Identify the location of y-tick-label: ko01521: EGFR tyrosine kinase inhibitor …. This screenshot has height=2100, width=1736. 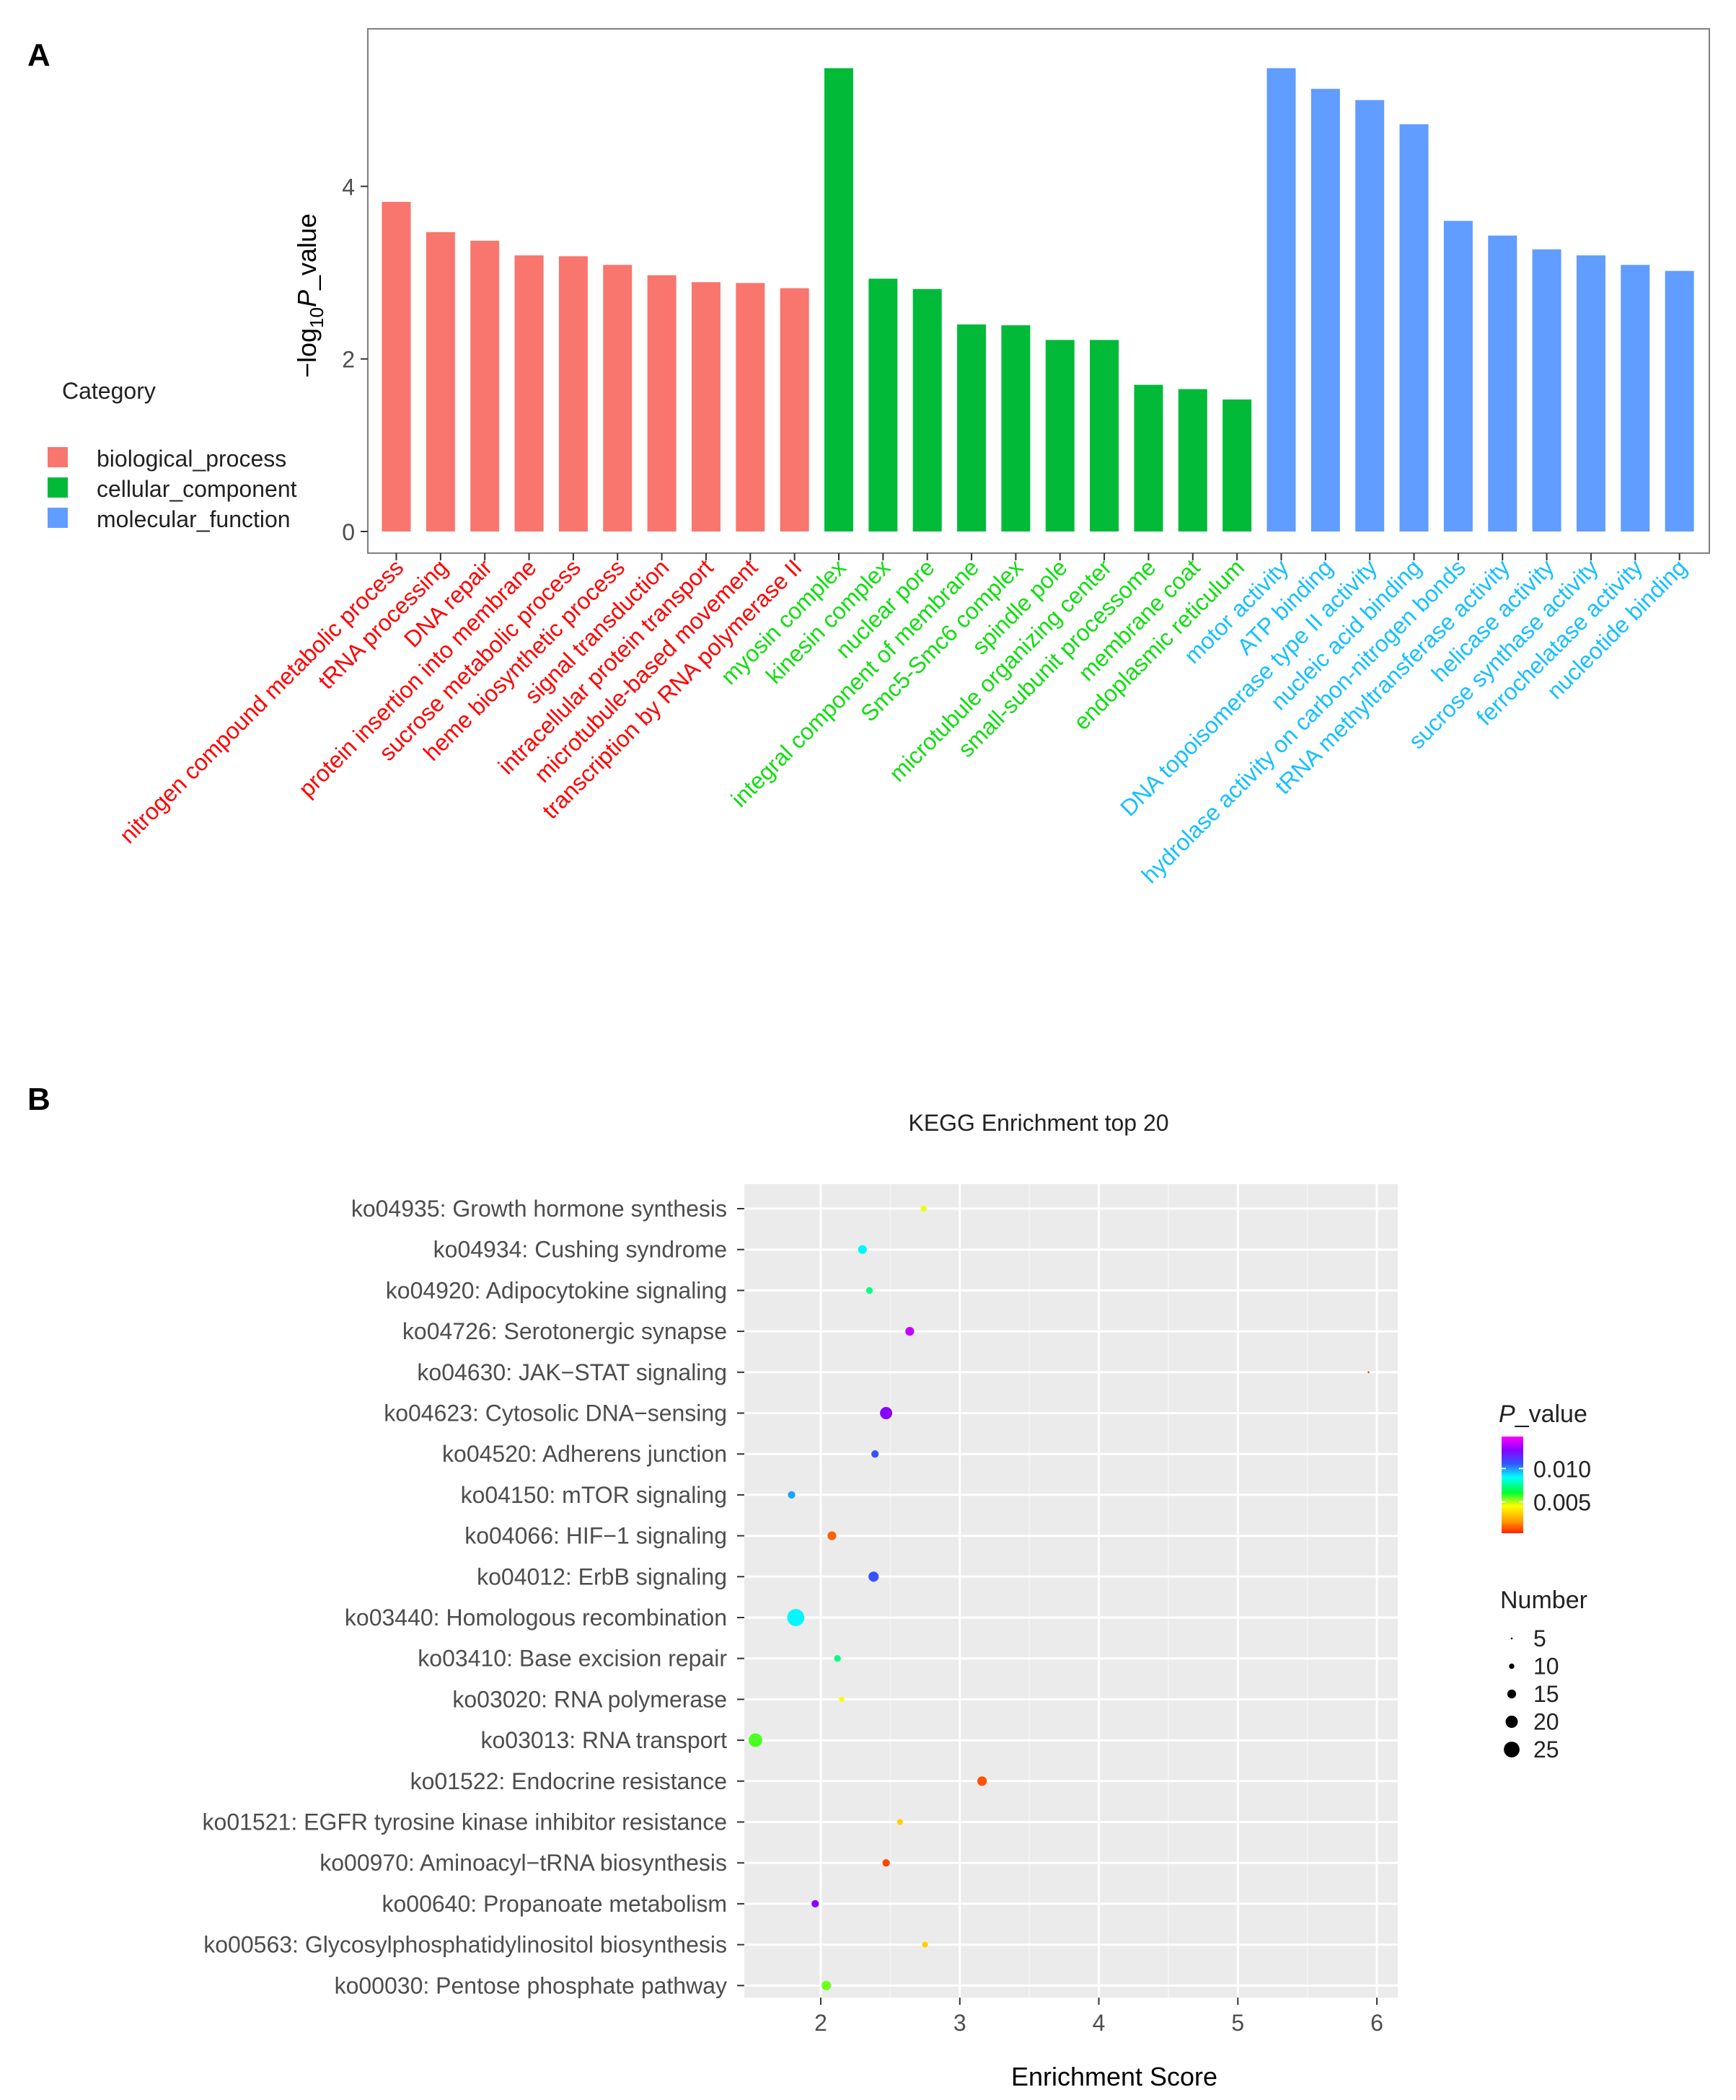
(465, 1822).